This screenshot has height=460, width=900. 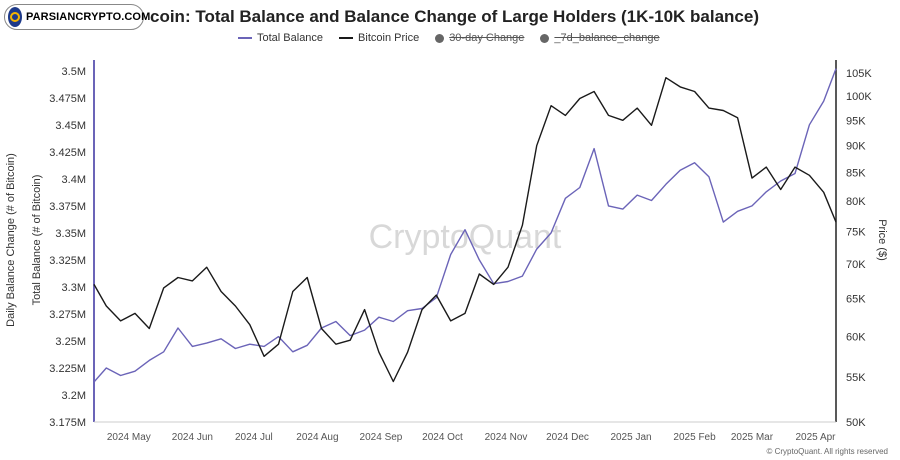 What do you see at coordinates (11, 240) in the screenshot?
I see `left-axis-label-outer: Daily Balance Change (# of Bitcoin)` at bounding box center [11, 240].